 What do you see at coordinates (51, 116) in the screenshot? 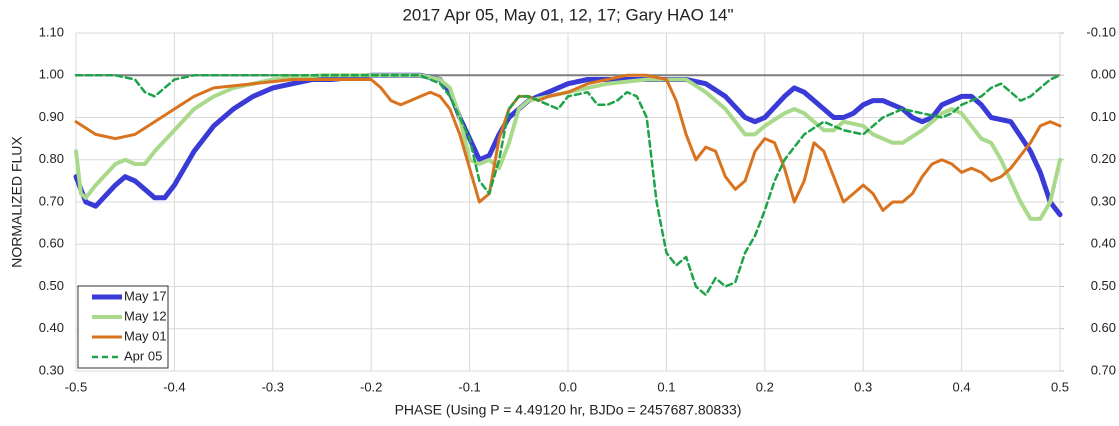
I see `y-tick-label: 0.90` at bounding box center [51, 116].